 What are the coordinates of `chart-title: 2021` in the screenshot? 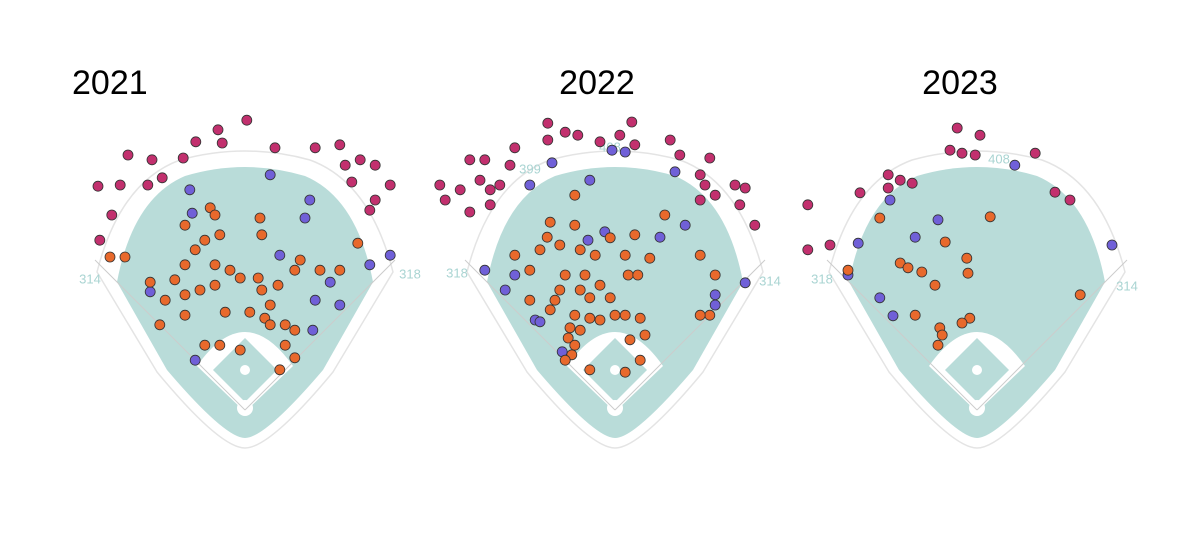 It's located at (110, 83).